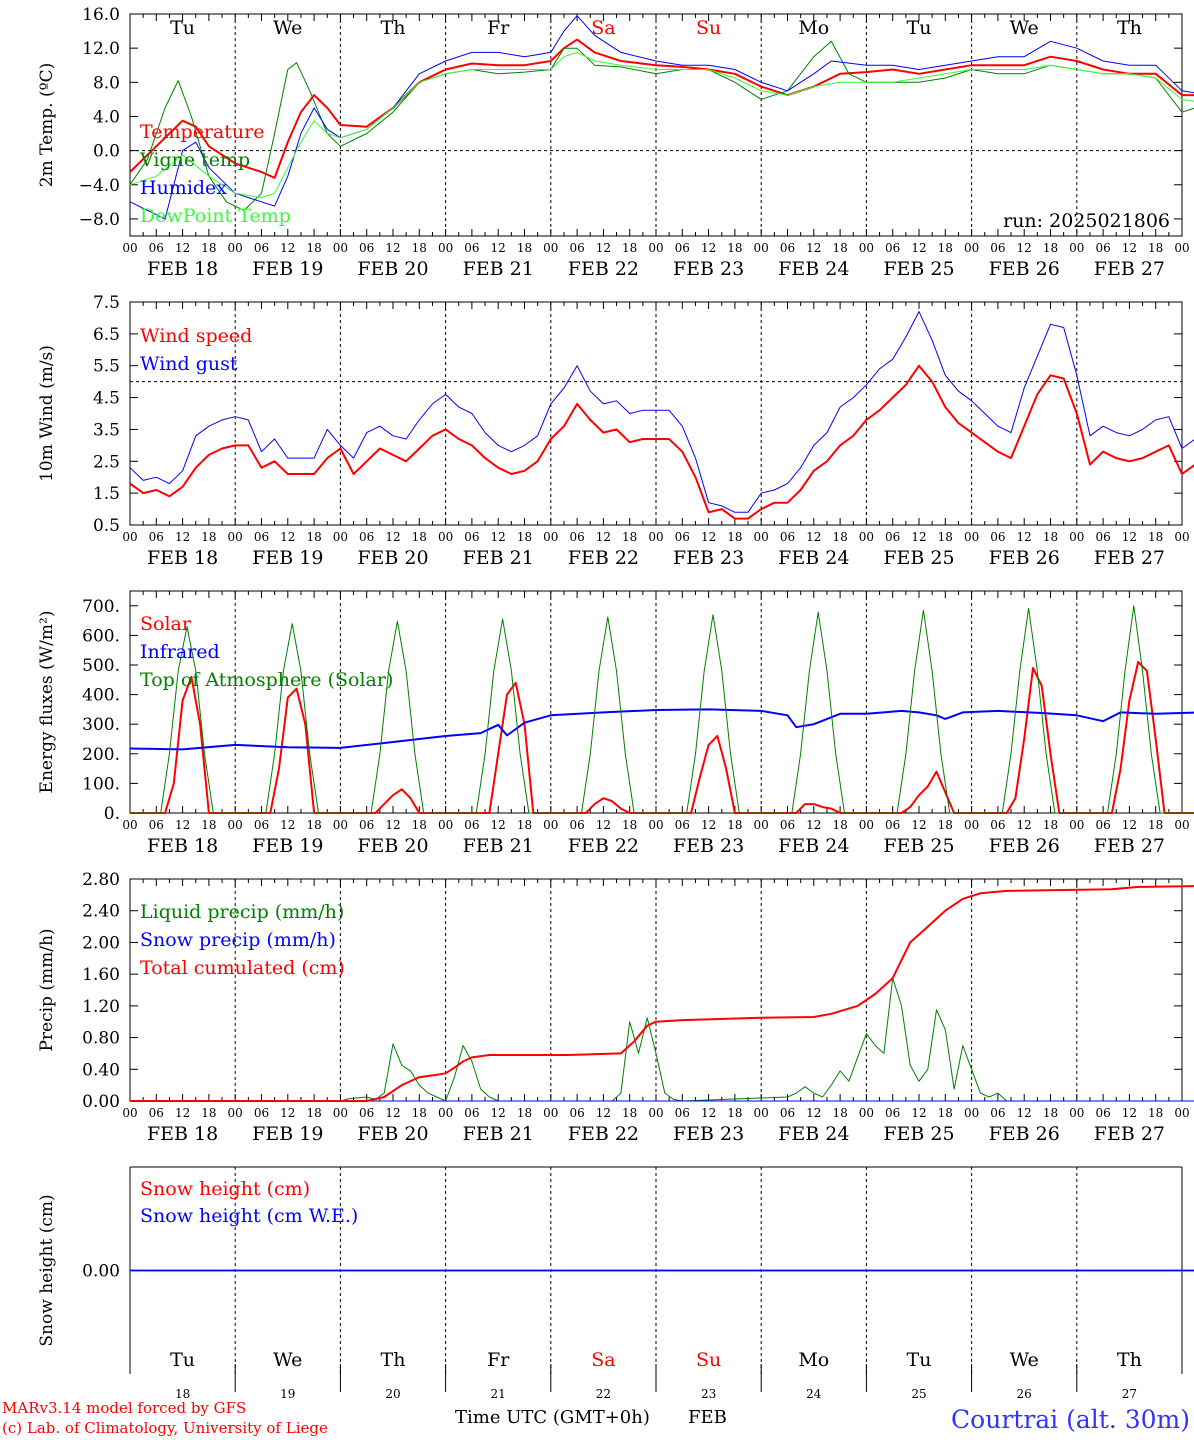 This screenshot has width=1194, height=1440. What do you see at coordinates (603, 1394) in the screenshot?
I see `day-number: 22` at bounding box center [603, 1394].